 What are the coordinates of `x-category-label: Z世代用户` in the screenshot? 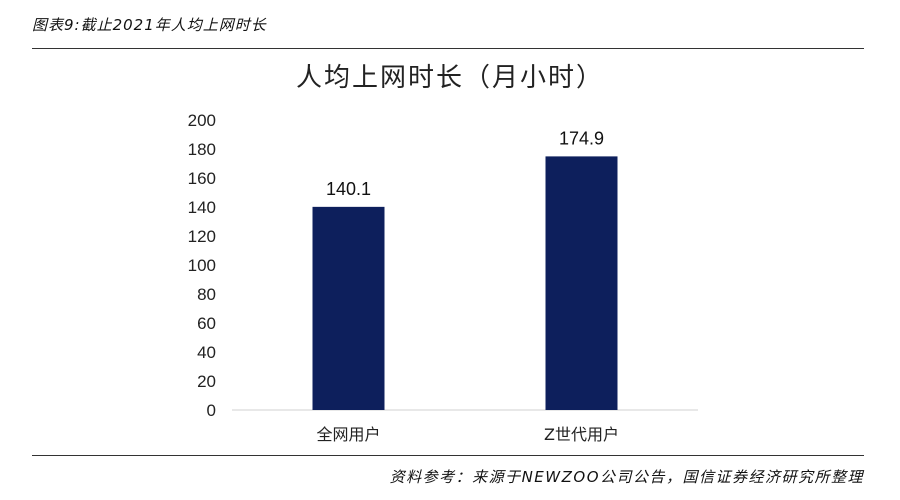 It's located at (581, 434).